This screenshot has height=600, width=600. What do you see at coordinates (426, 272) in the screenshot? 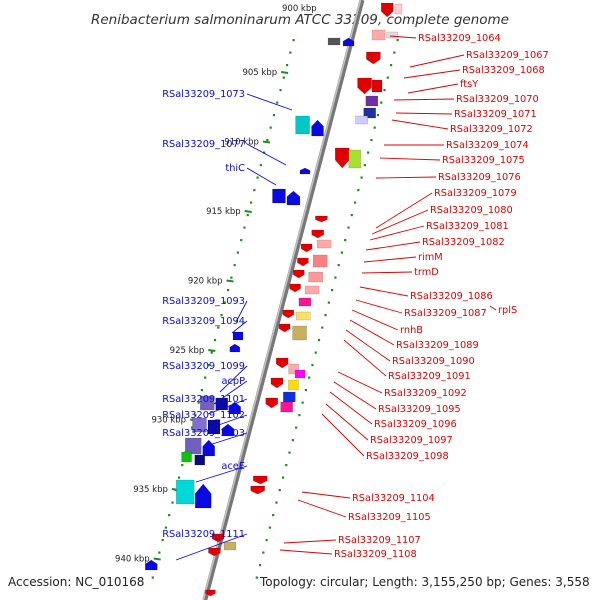
I see `reverse-gene-label: trmD` at bounding box center [426, 272].